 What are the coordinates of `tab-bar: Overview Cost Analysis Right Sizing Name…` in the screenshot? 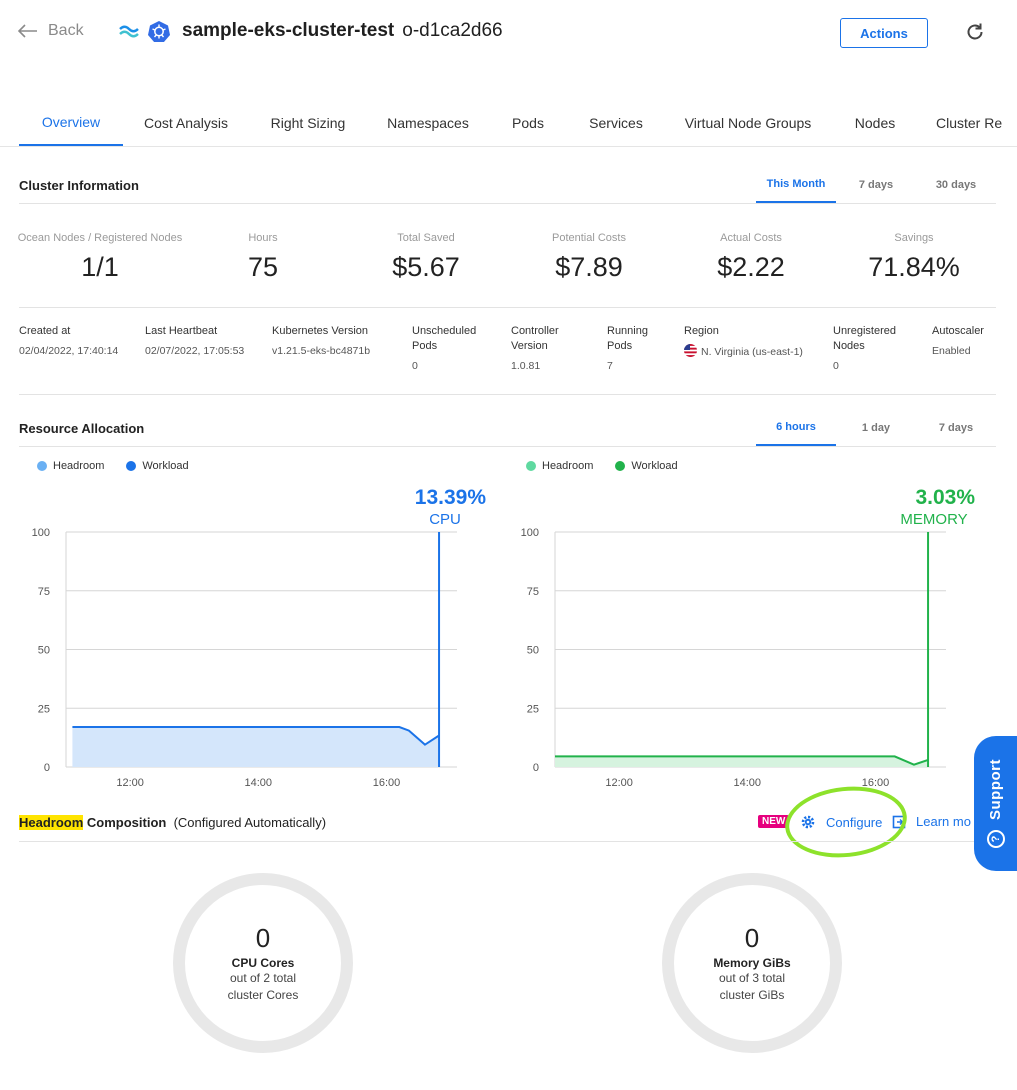 It's located at (508, 123).